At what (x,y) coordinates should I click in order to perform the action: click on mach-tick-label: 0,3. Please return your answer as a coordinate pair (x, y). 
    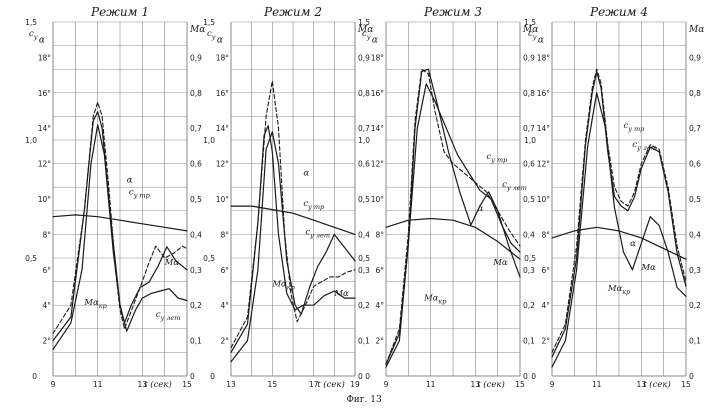
    Looking at the image, I should click on (695, 270).